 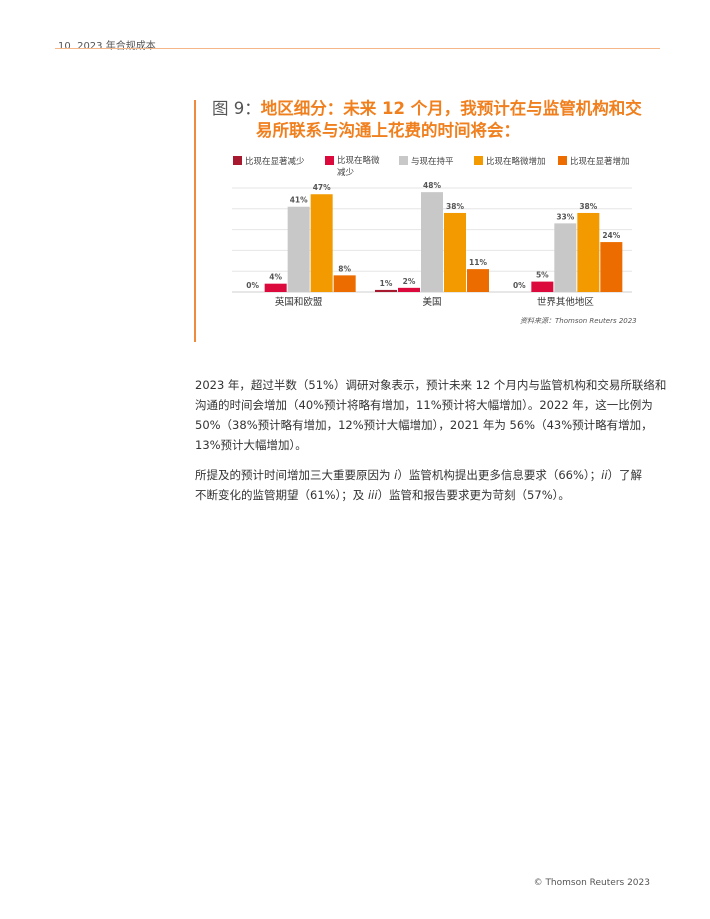 What do you see at coordinates (431, 302) in the screenshot?
I see `category-label: 美国` at bounding box center [431, 302].